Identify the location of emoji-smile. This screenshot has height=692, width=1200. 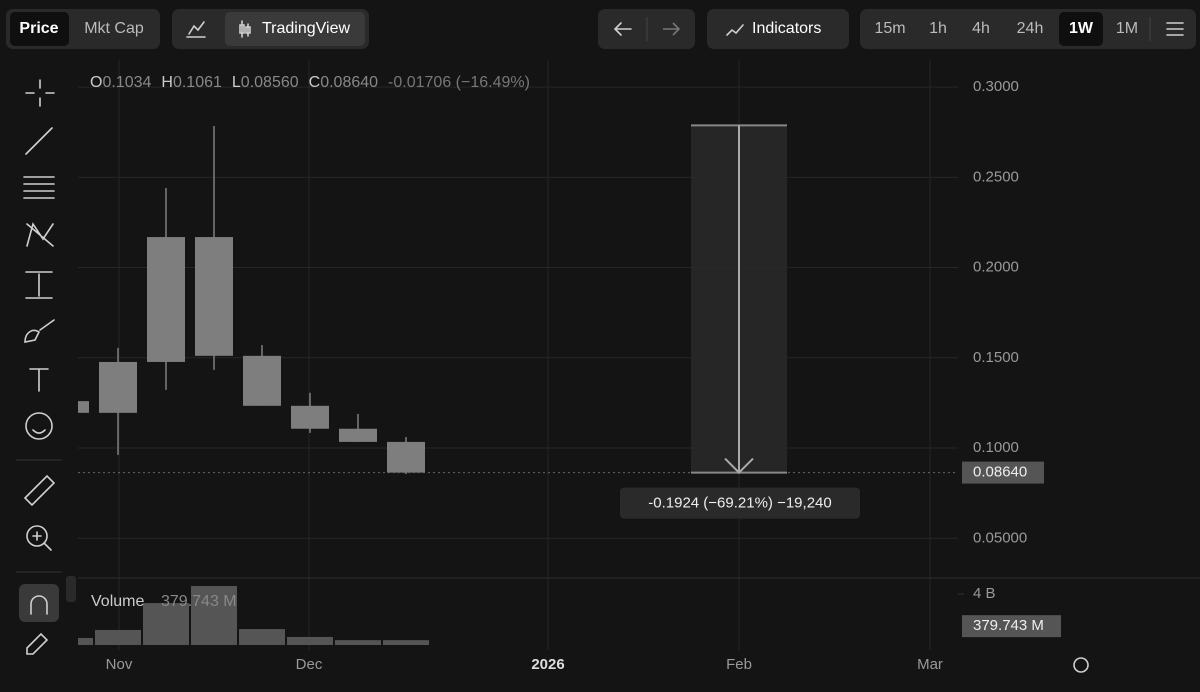
(39, 431).